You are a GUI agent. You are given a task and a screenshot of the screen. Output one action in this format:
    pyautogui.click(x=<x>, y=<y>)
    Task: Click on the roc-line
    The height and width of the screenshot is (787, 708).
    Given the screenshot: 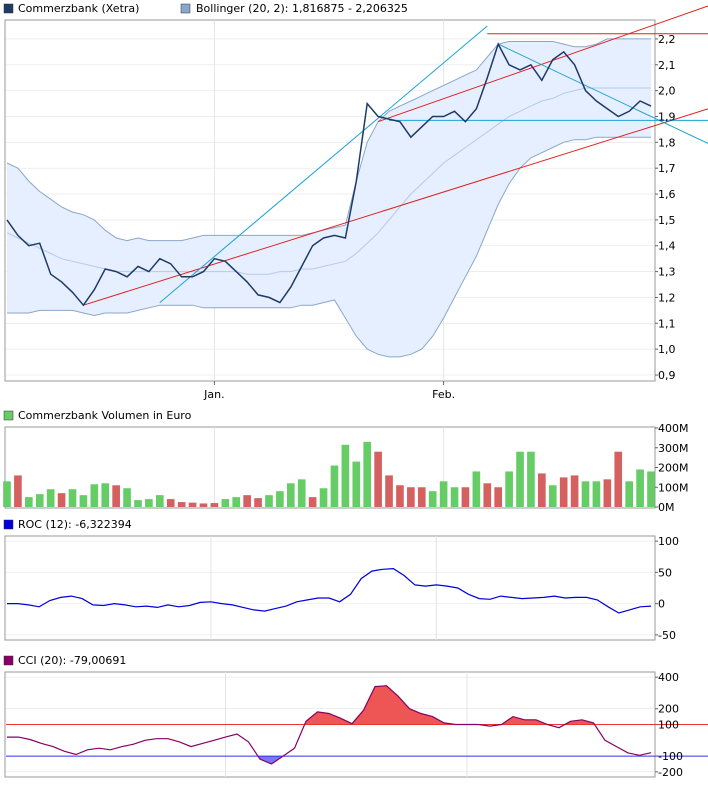 What is the action you would take?
    pyautogui.click(x=329, y=590)
    